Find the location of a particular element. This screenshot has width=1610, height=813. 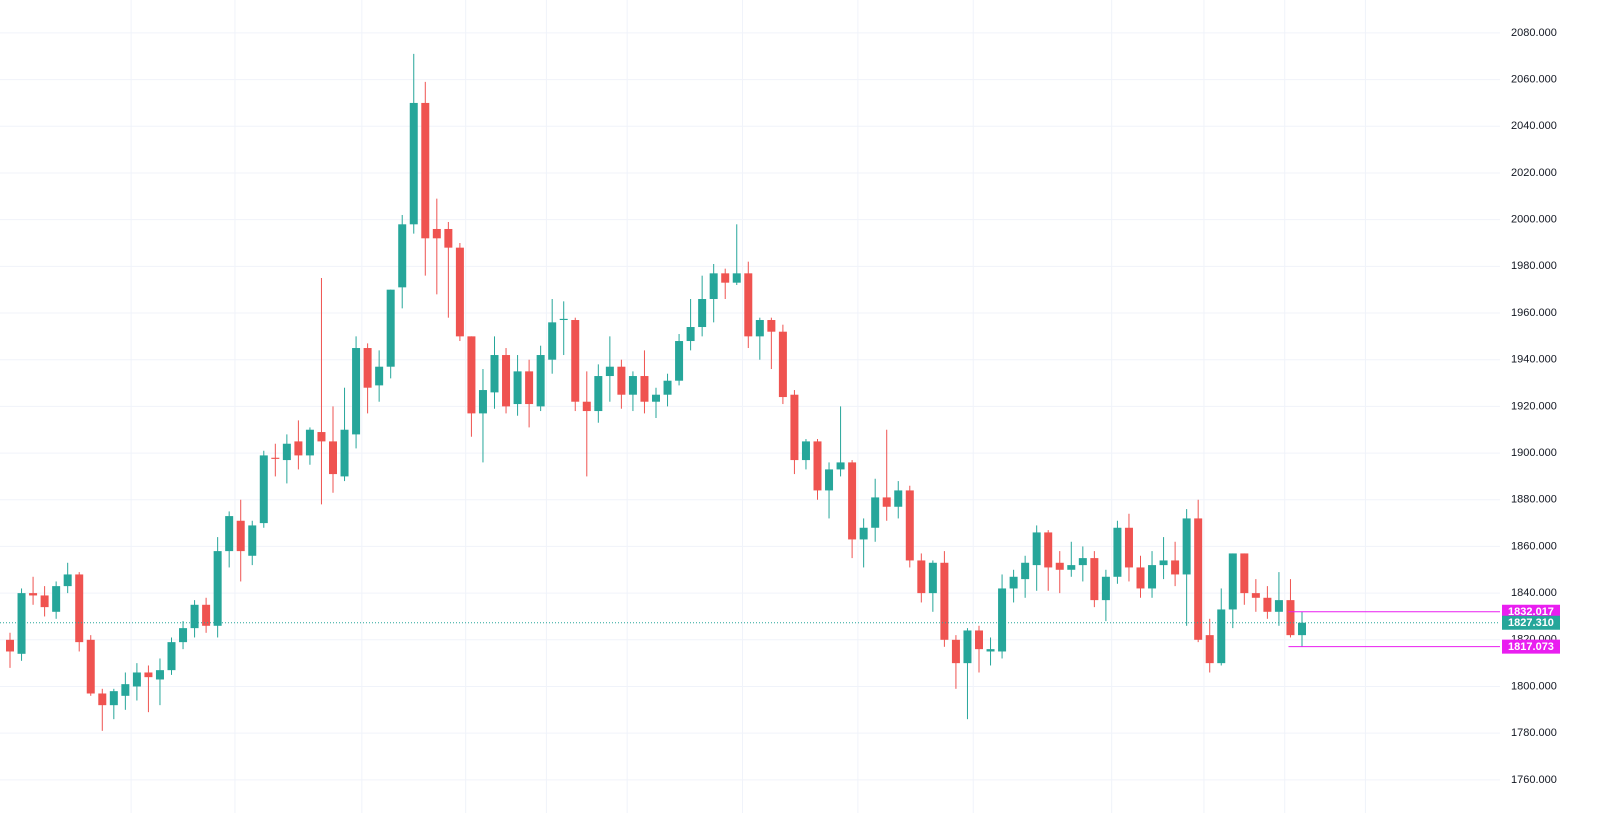

price-label: 1817.073 is located at coordinates (1531, 647).